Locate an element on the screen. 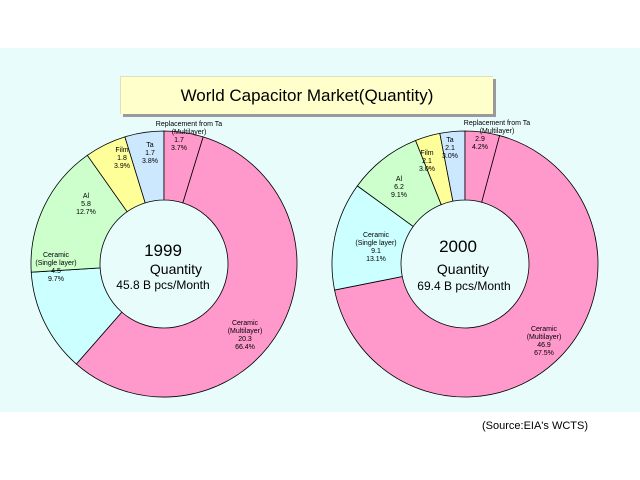  slice-value-label: 9.1 is located at coordinates (376, 251).